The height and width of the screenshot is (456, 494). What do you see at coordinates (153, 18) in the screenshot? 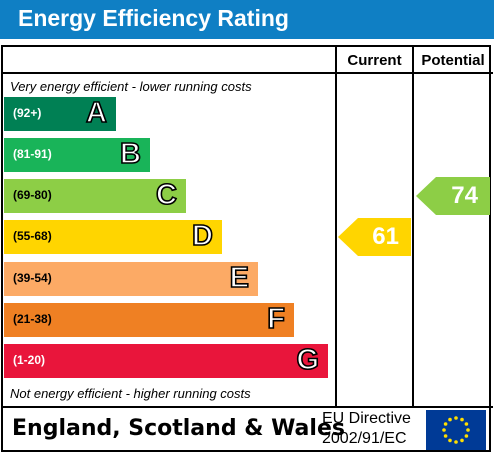
I see `chart-title: Energy Efficiency Rating` at bounding box center [153, 18].